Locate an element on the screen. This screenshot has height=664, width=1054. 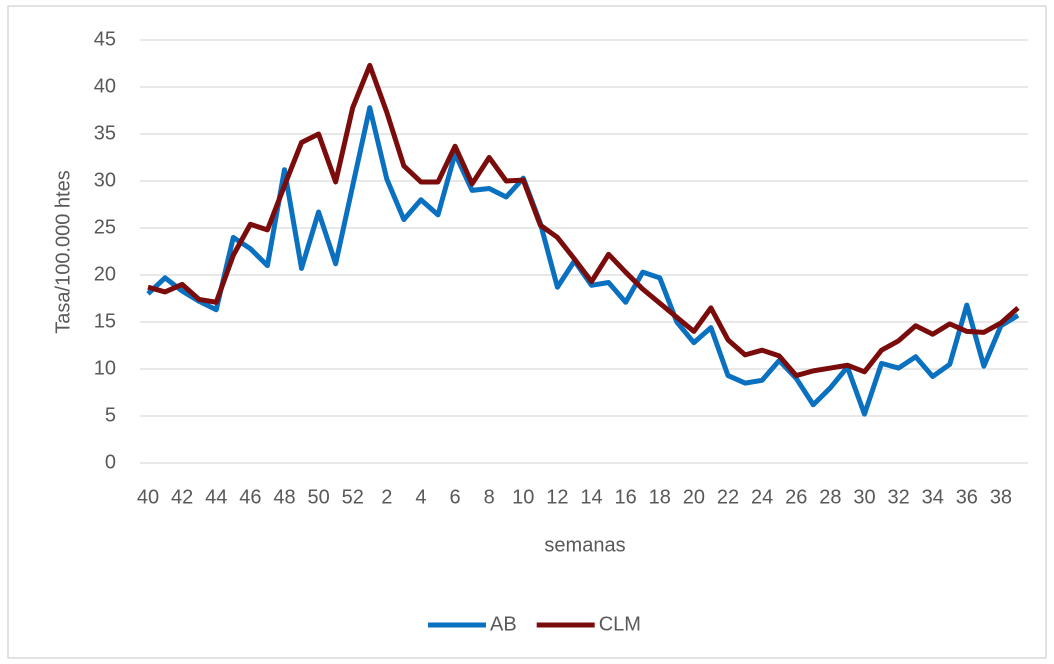
x-tick-label: 20 is located at coordinates (694, 497).